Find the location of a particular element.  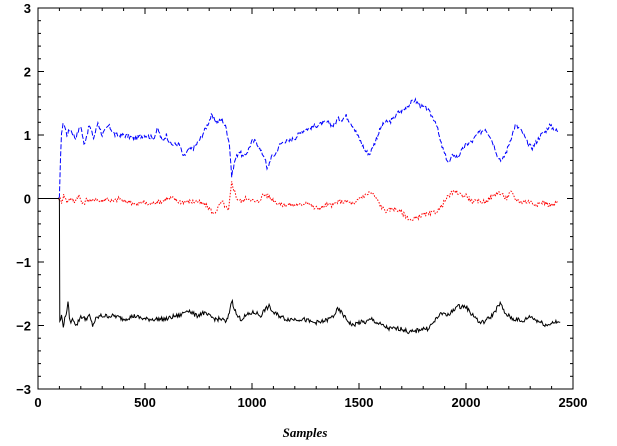

y-tick-label: −3 is located at coordinates (23, 389).